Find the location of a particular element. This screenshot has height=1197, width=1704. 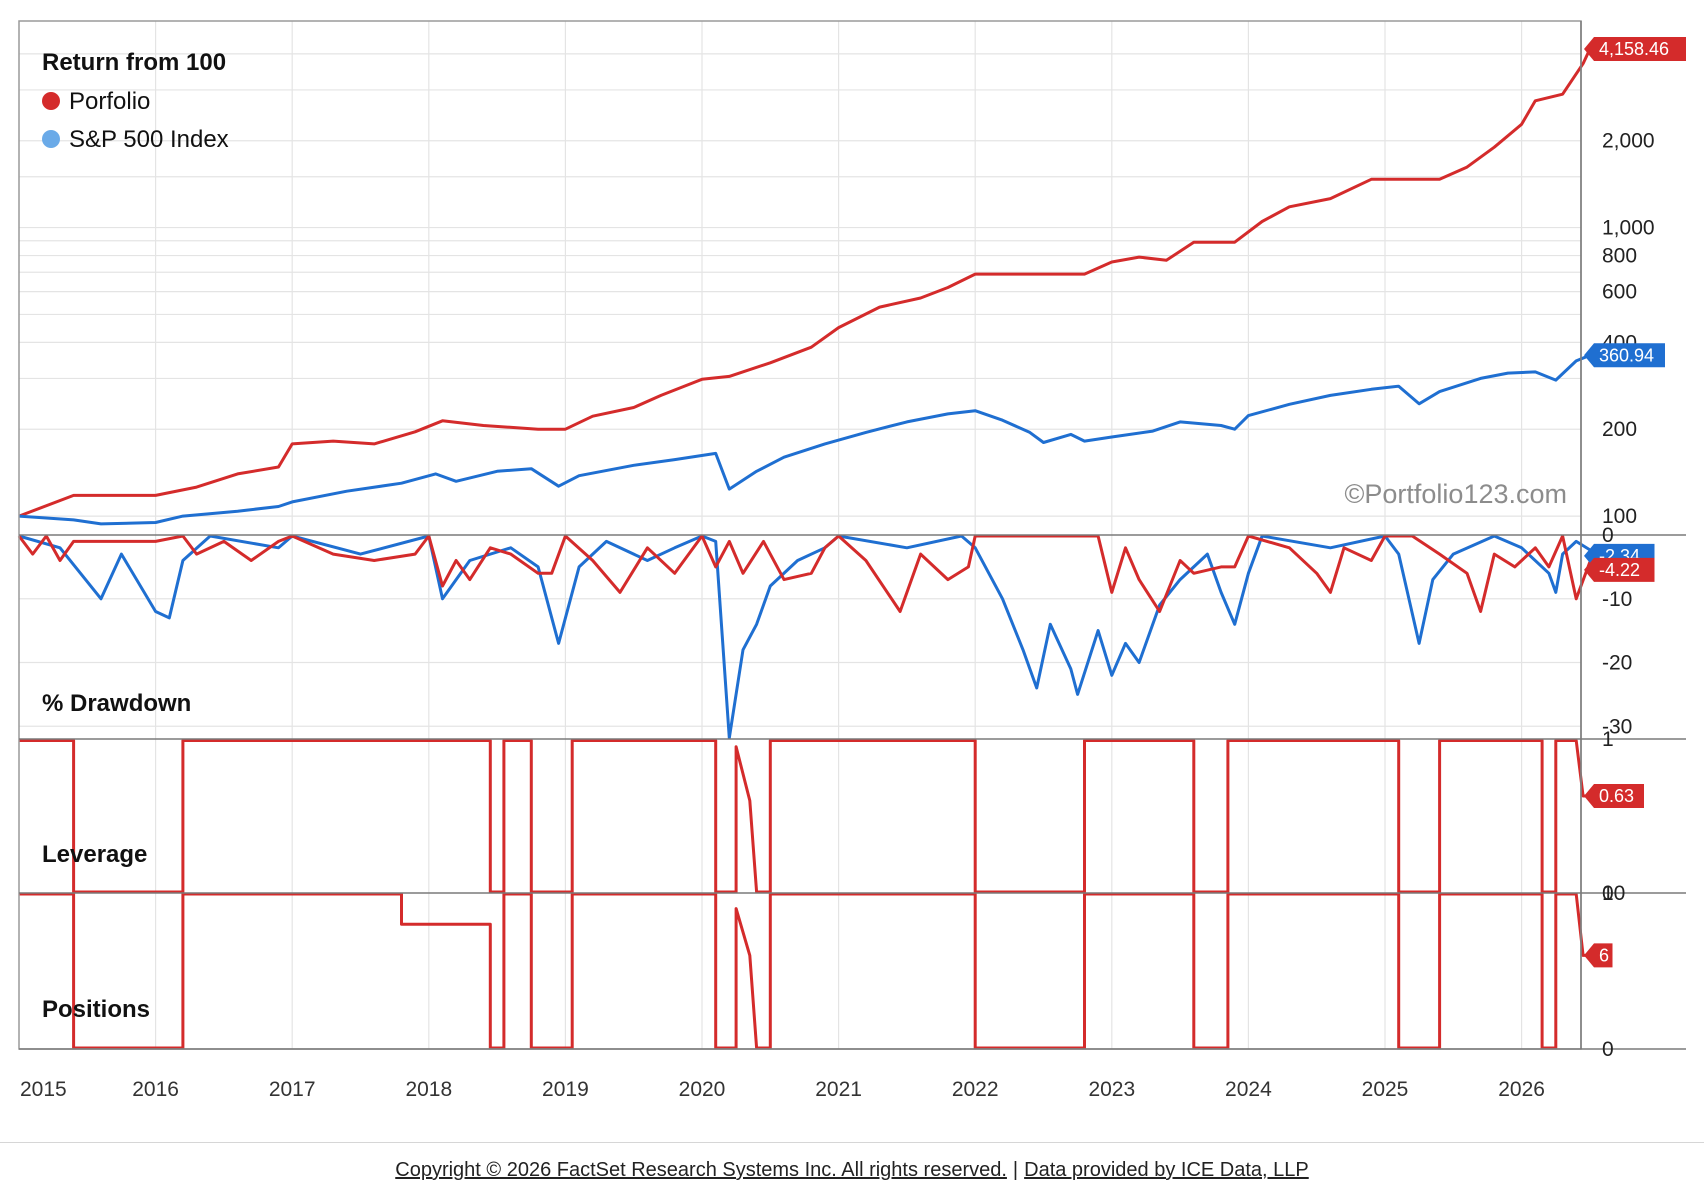

leverage-series-portfolio is located at coordinates (804, 816).